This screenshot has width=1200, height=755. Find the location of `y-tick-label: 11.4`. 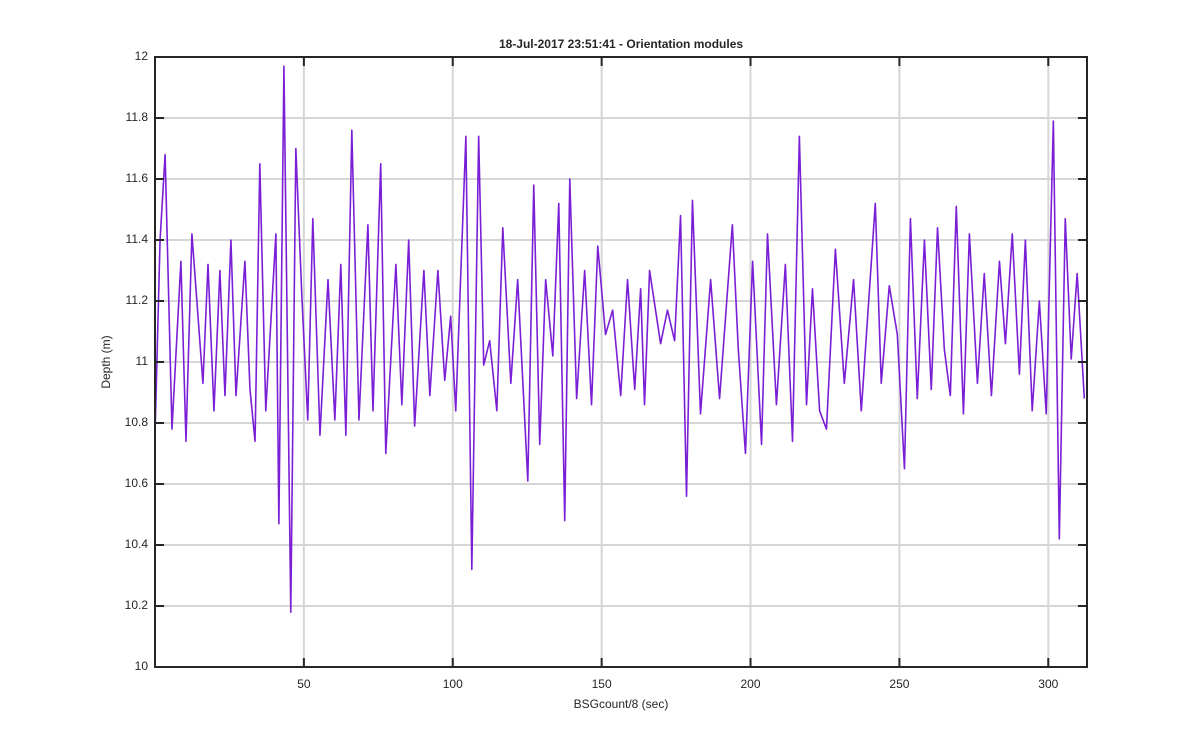

y-tick-label: 11.4 is located at coordinates (137, 239).